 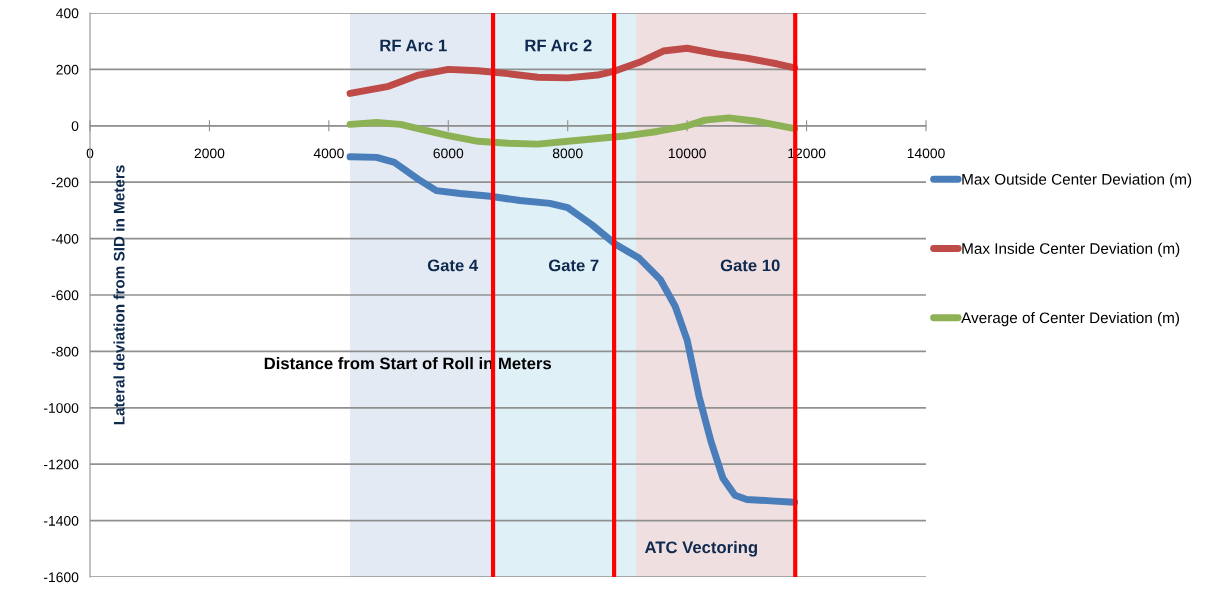 I want to click on y-tick-label: -1600, so click(x=61, y=577).